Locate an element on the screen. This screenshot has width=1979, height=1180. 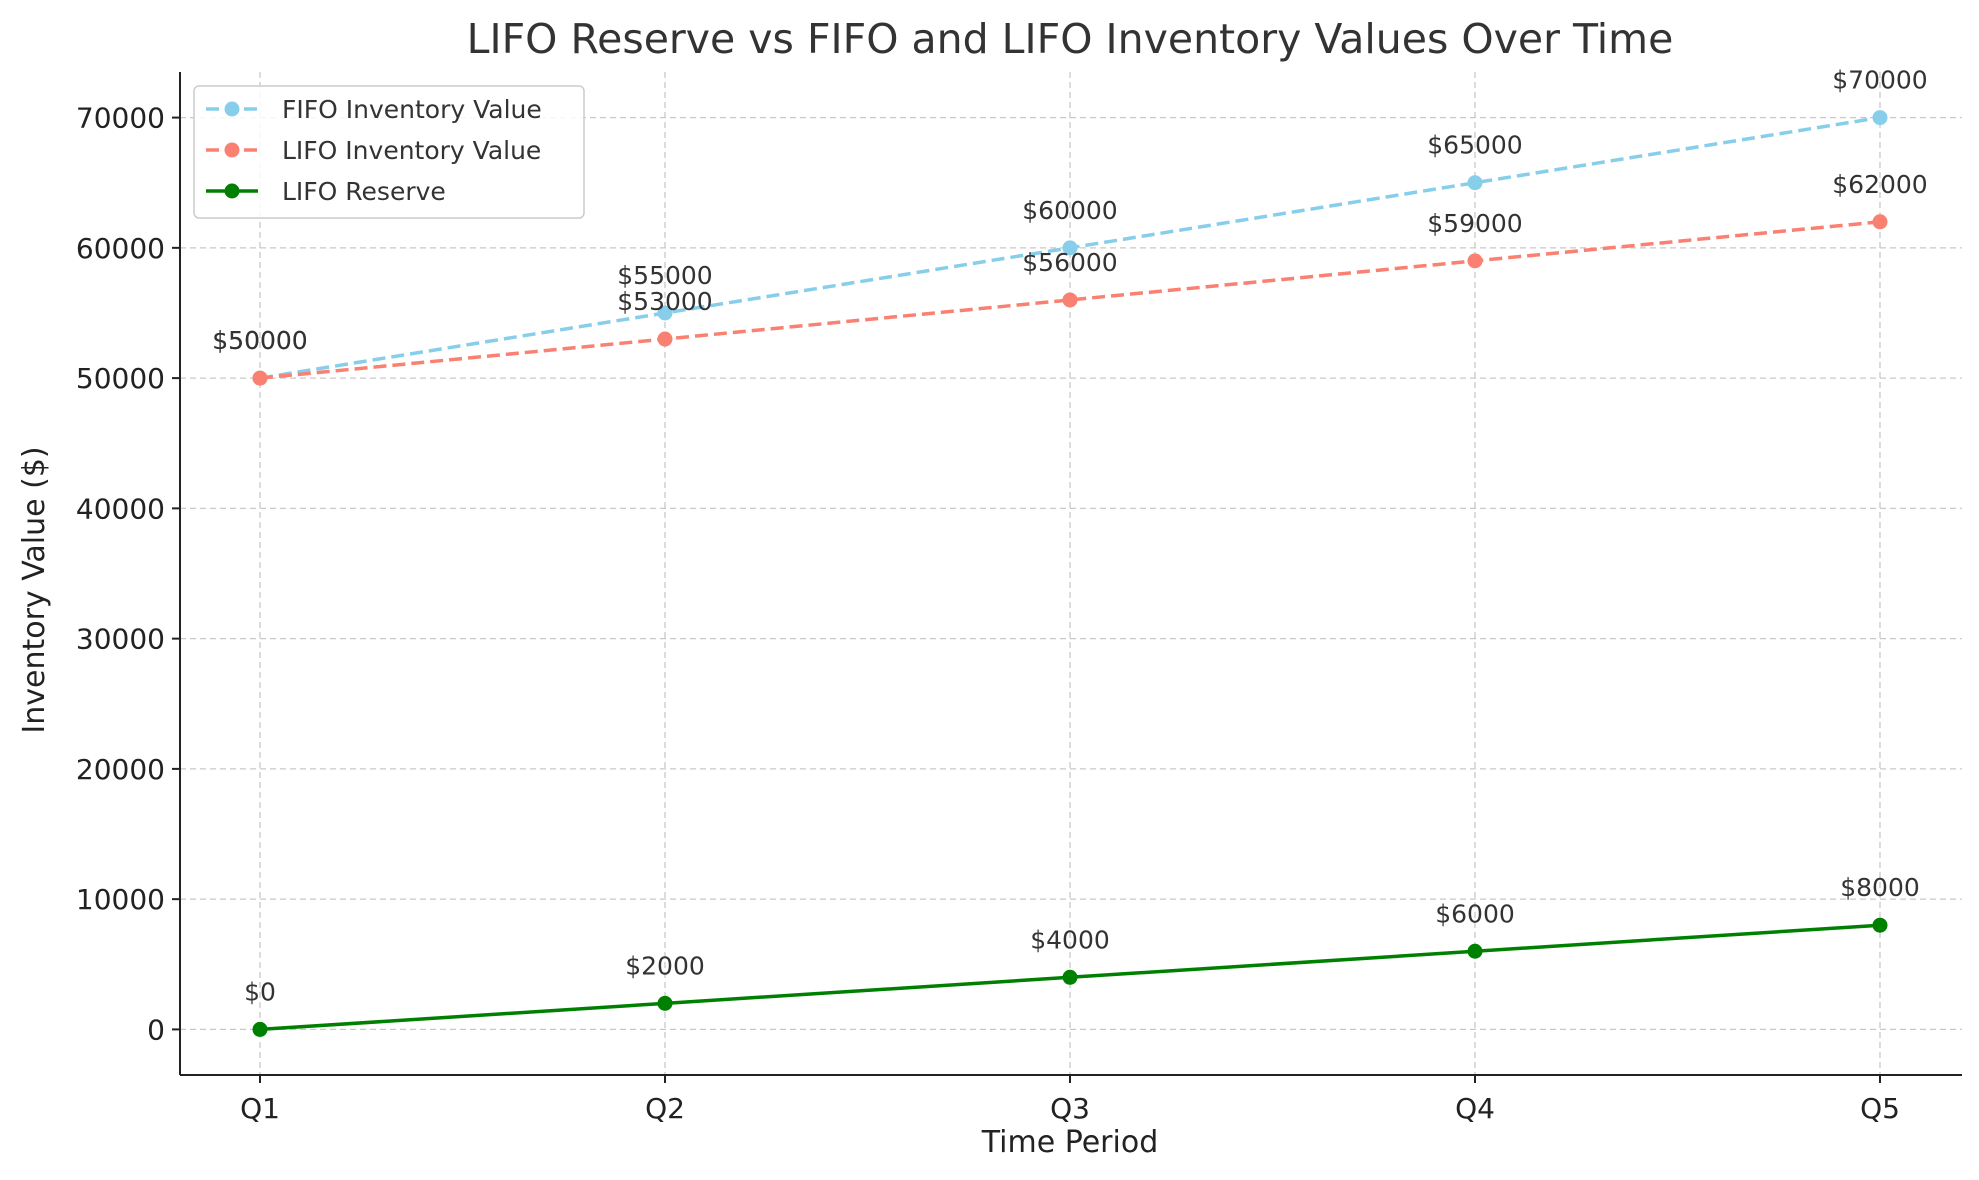
data-label: $4000 is located at coordinates (1070, 939).